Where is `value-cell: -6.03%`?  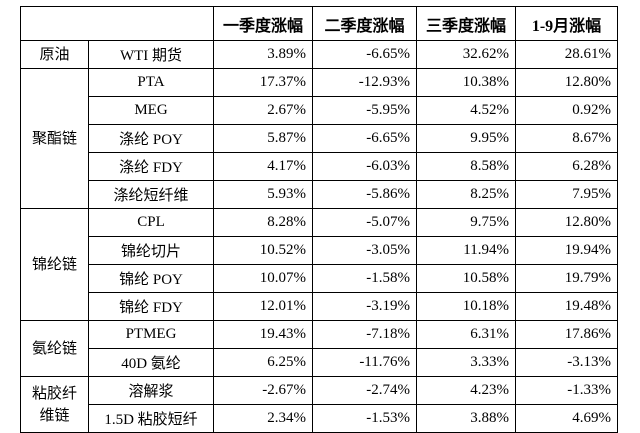
value-cell: -6.03% is located at coordinates (364, 166).